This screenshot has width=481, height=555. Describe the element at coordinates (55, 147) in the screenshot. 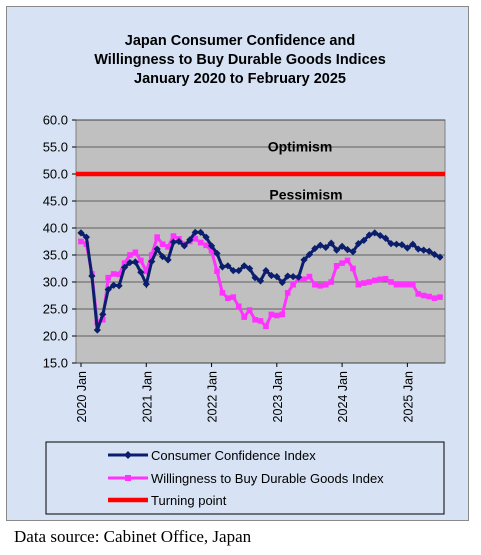

I see `y-tick-label: 55.0` at that location.